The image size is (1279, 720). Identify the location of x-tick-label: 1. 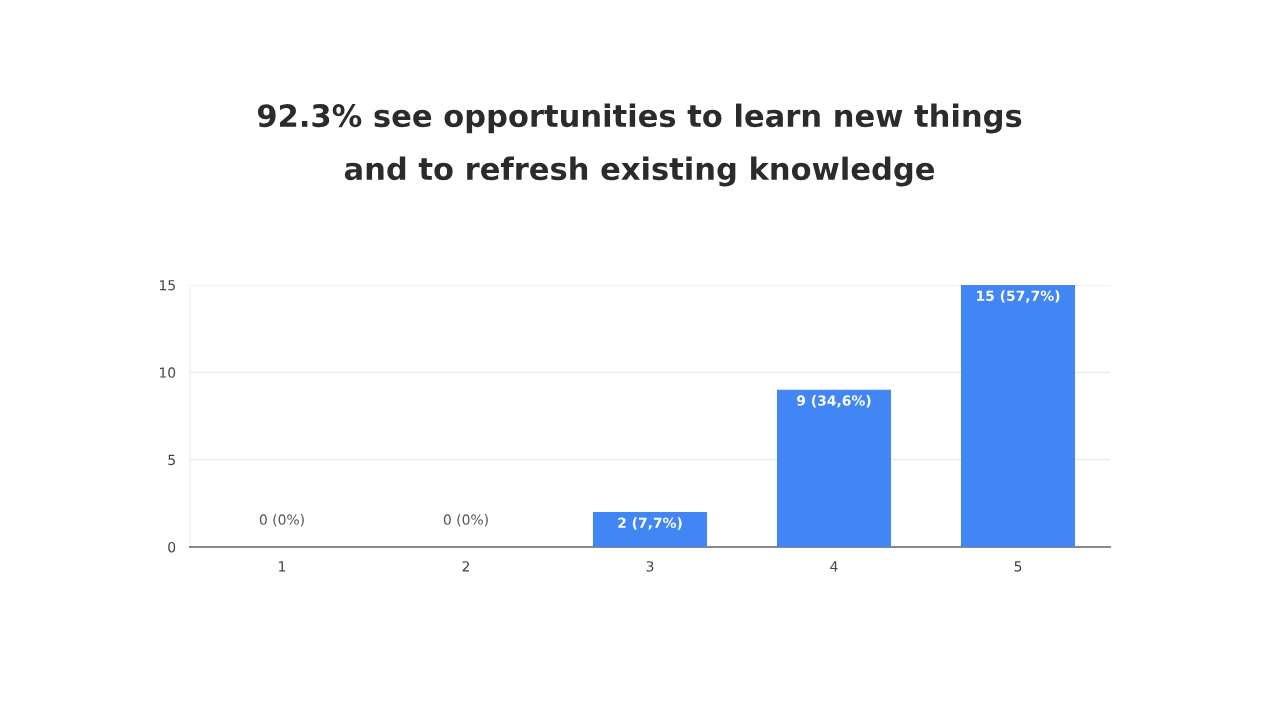
(282, 566).